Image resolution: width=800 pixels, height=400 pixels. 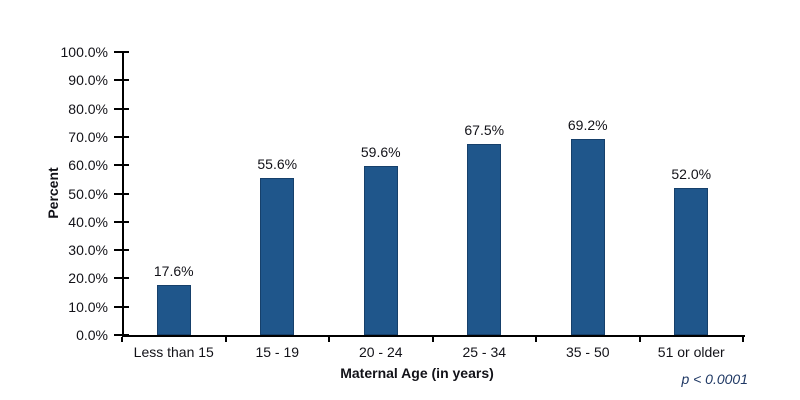 I want to click on x-category-label: Less than 15, so click(x=173, y=352).